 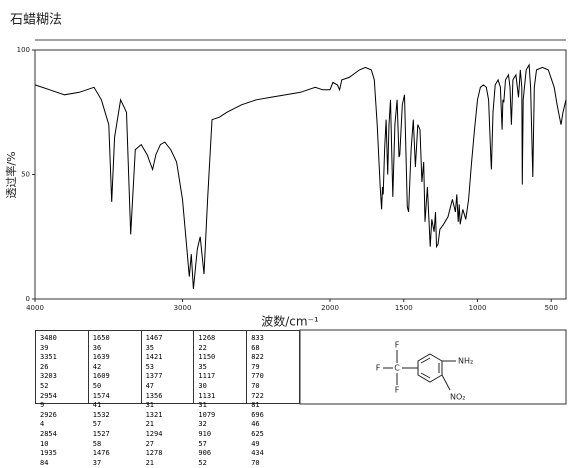 I want to click on peak-wavenumber: 1278, so click(x=154, y=453).